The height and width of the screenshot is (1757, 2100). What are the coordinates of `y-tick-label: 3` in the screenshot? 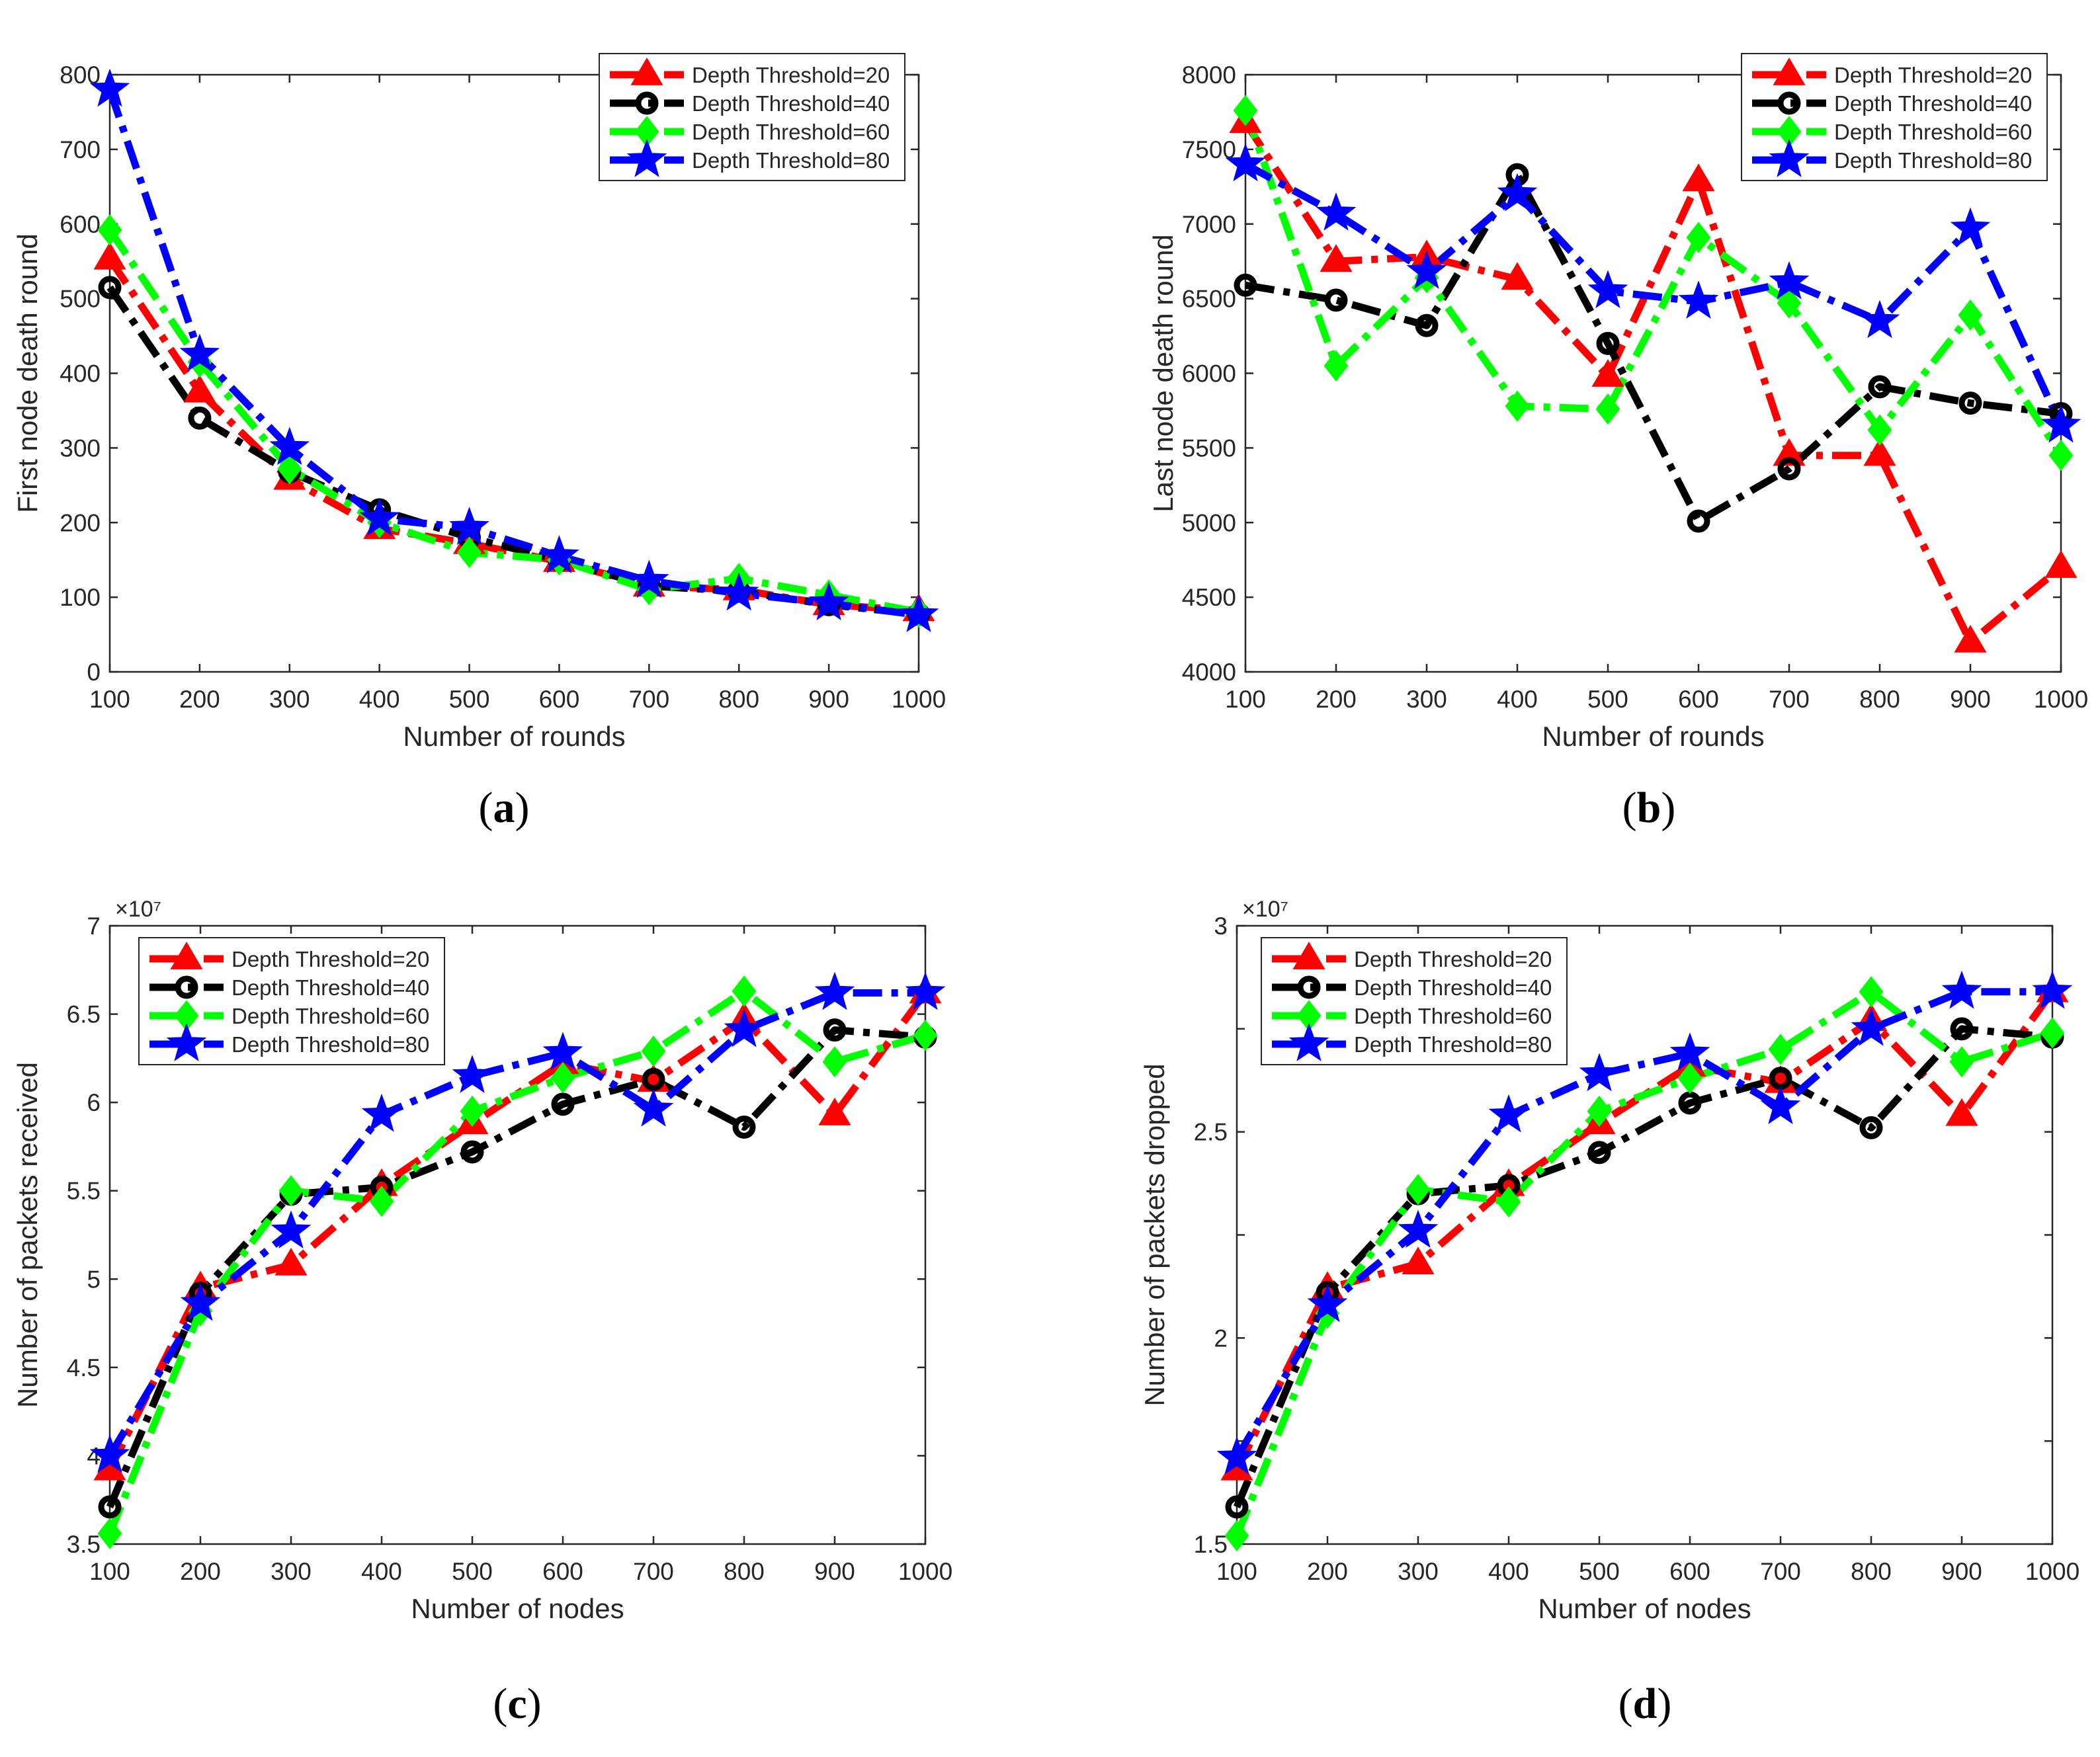 It's located at (1221, 926).